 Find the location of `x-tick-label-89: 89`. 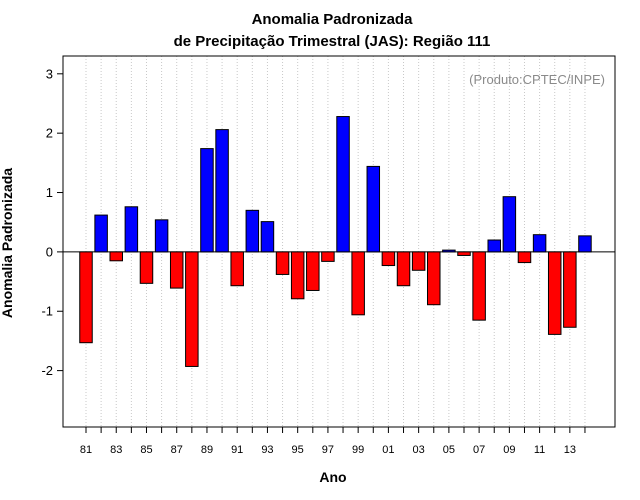

x-tick-label-89: 89 is located at coordinates (207, 450).